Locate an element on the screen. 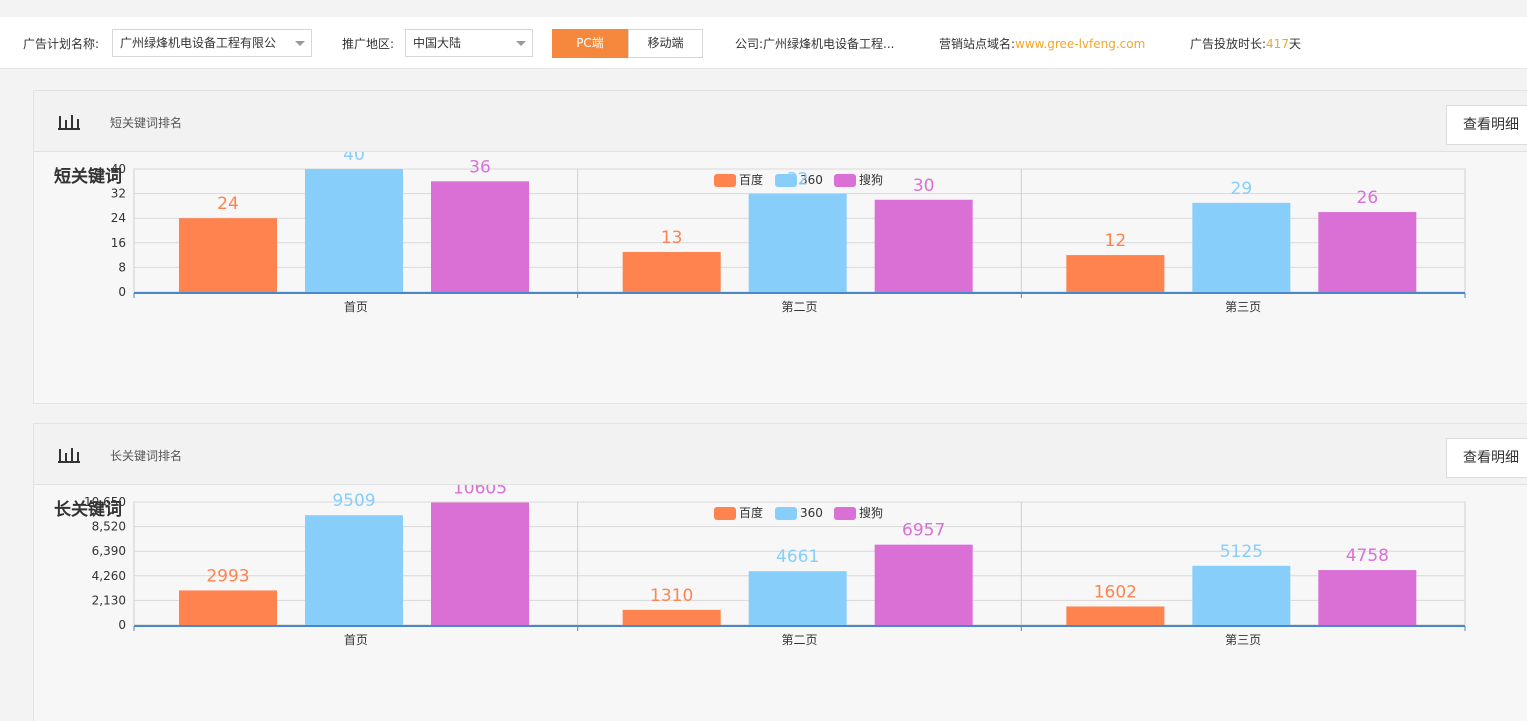  company-label: 公司: is located at coordinates (749, 44).